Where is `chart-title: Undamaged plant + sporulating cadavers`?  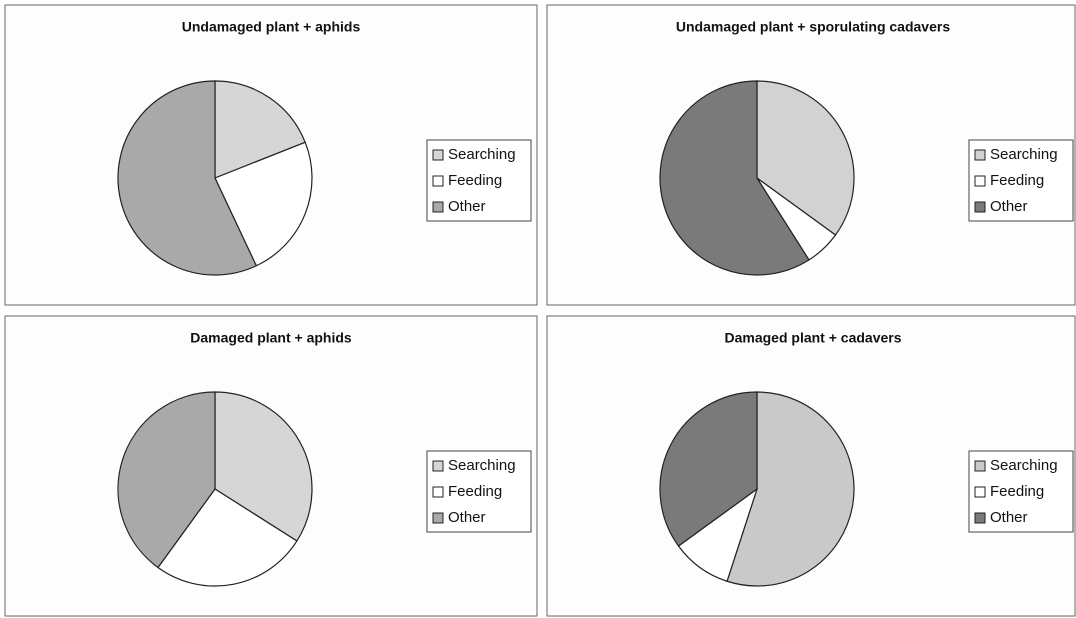
chart-title: Undamaged plant + sporulating cadavers is located at coordinates (813, 27).